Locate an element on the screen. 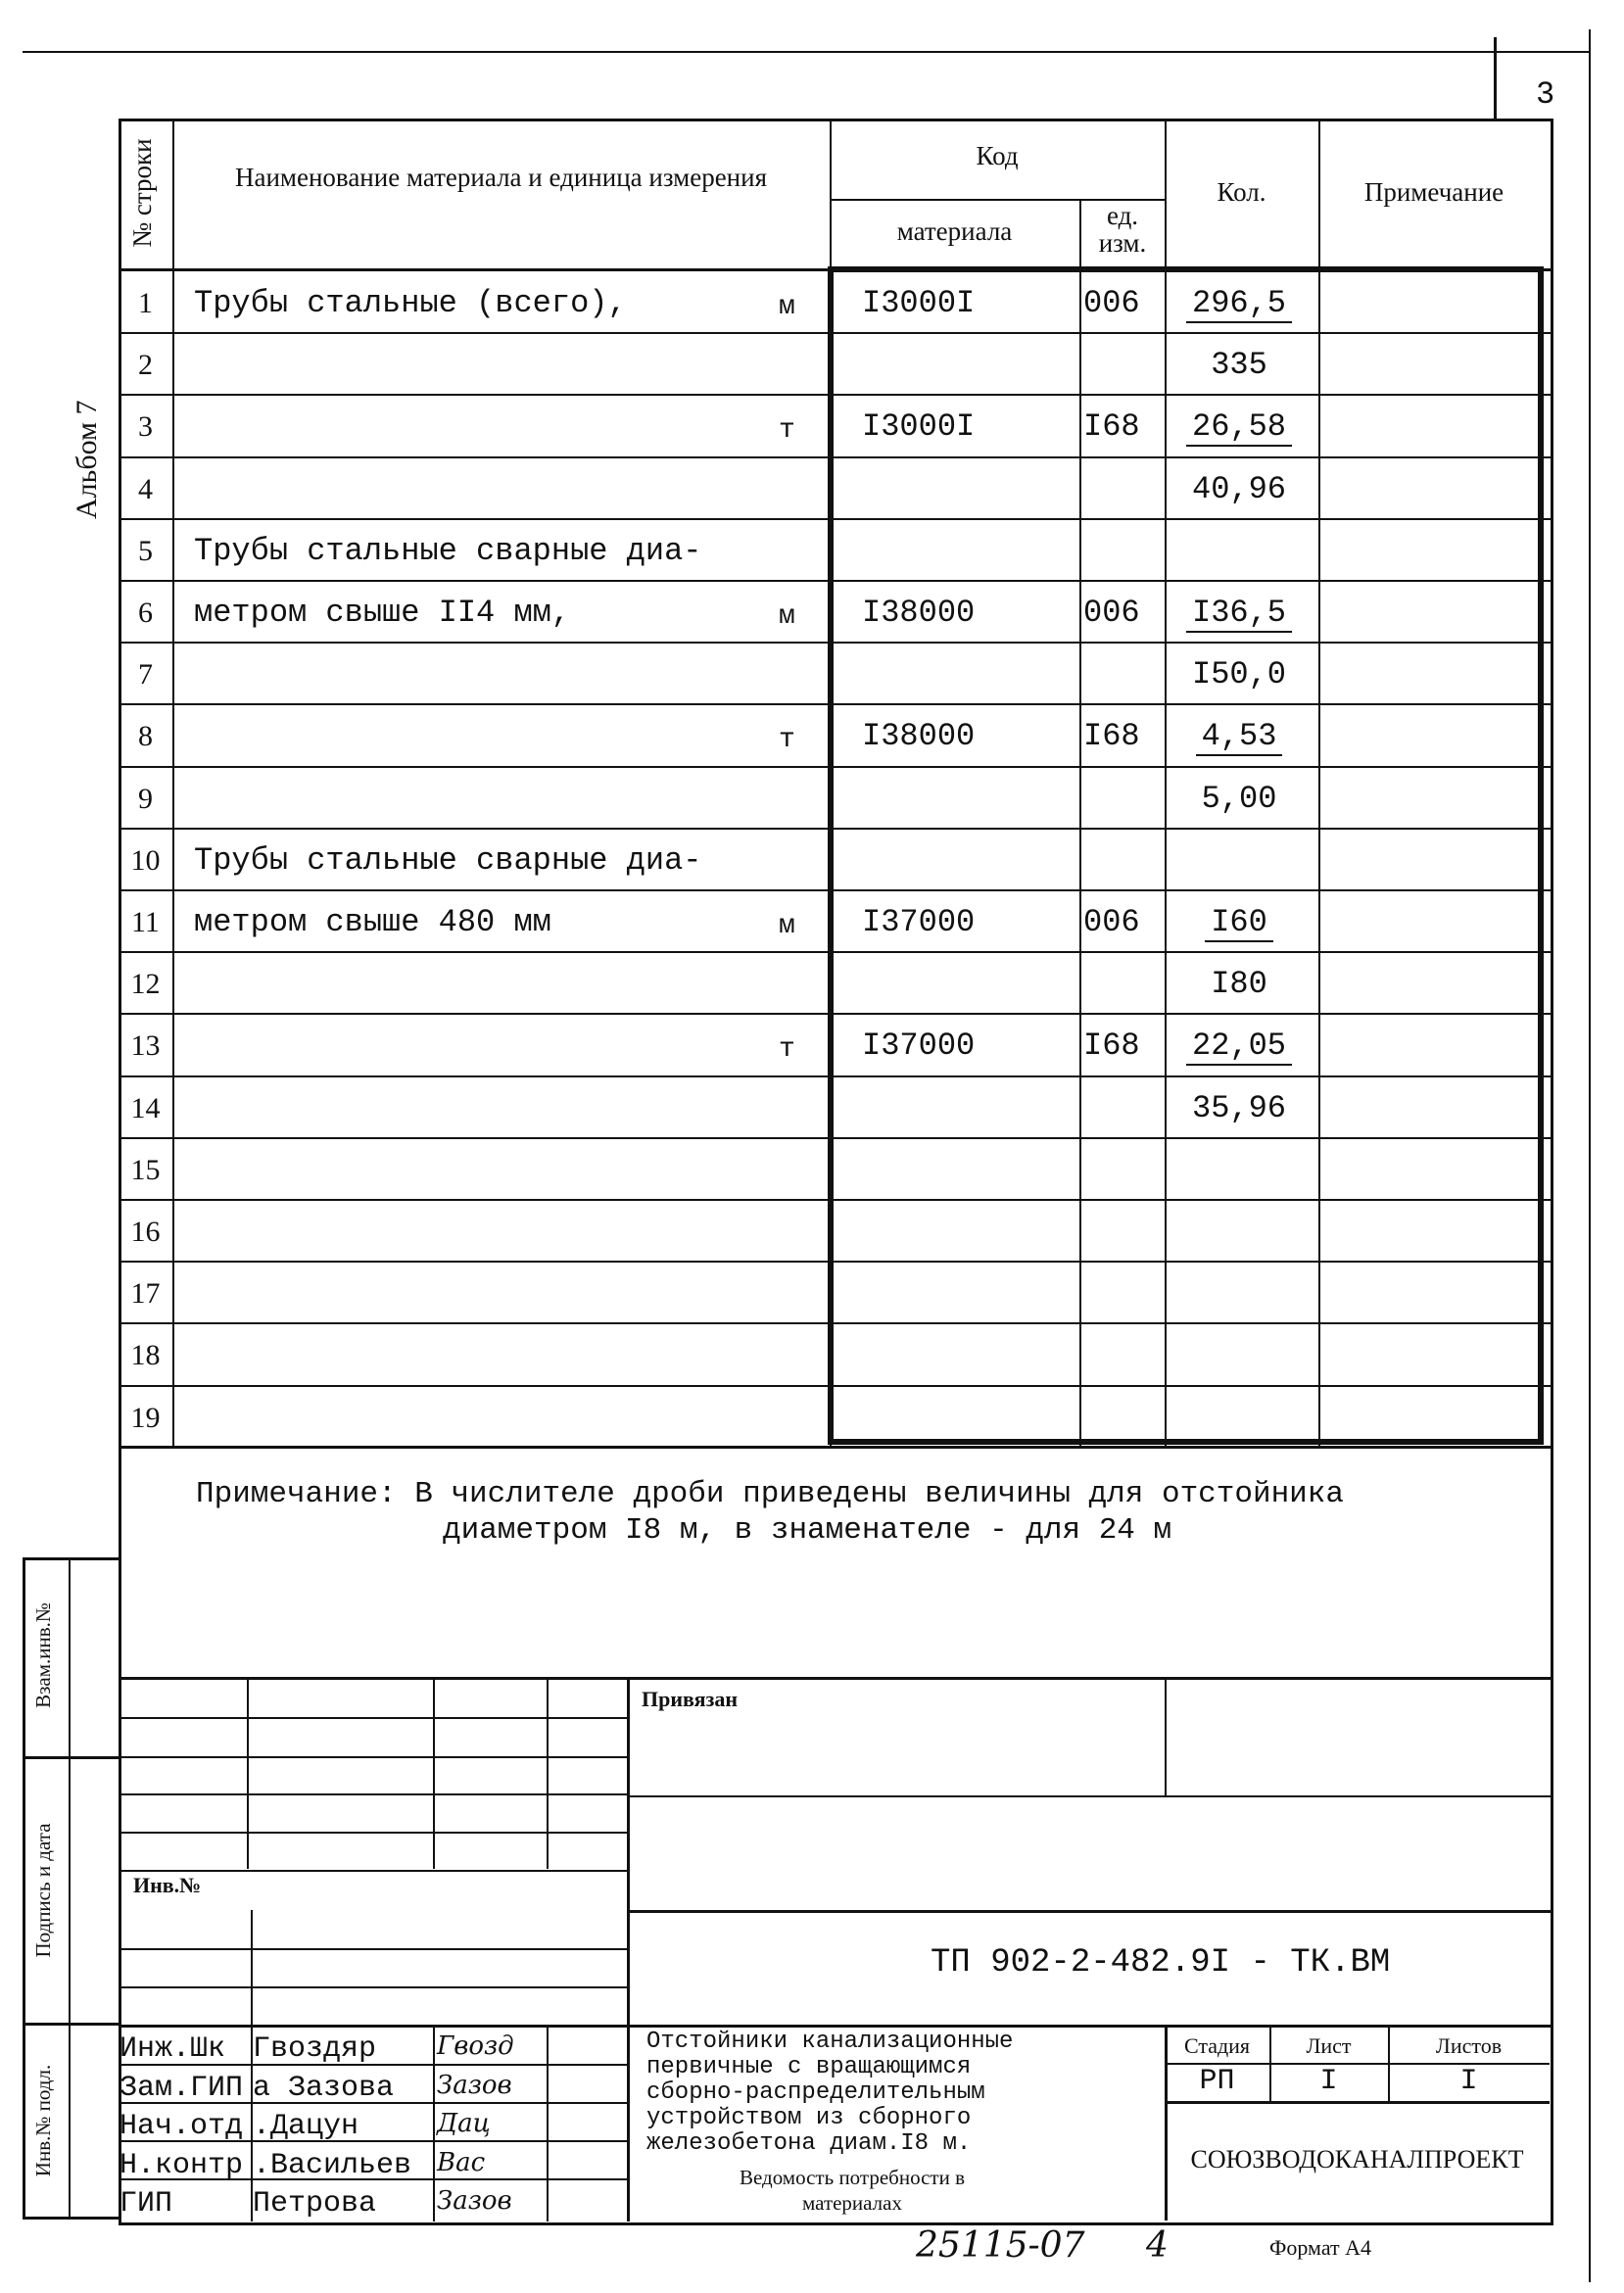  album-label: Альбом 7 is located at coordinates (87, 460).